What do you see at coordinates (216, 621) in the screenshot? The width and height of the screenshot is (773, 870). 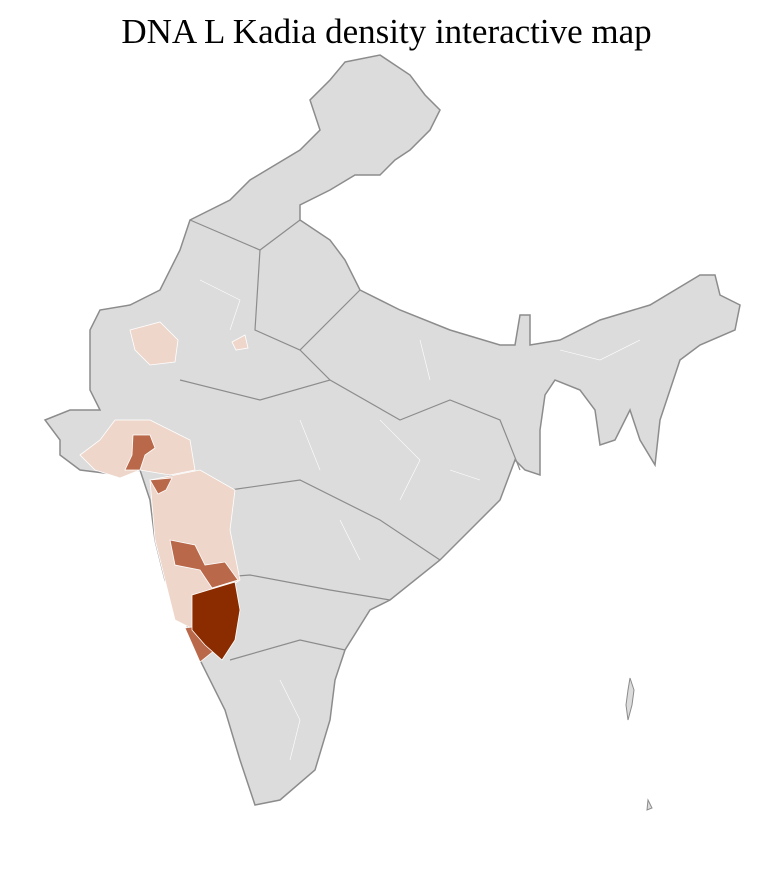 I see `district-region-high` at bounding box center [216, 621].